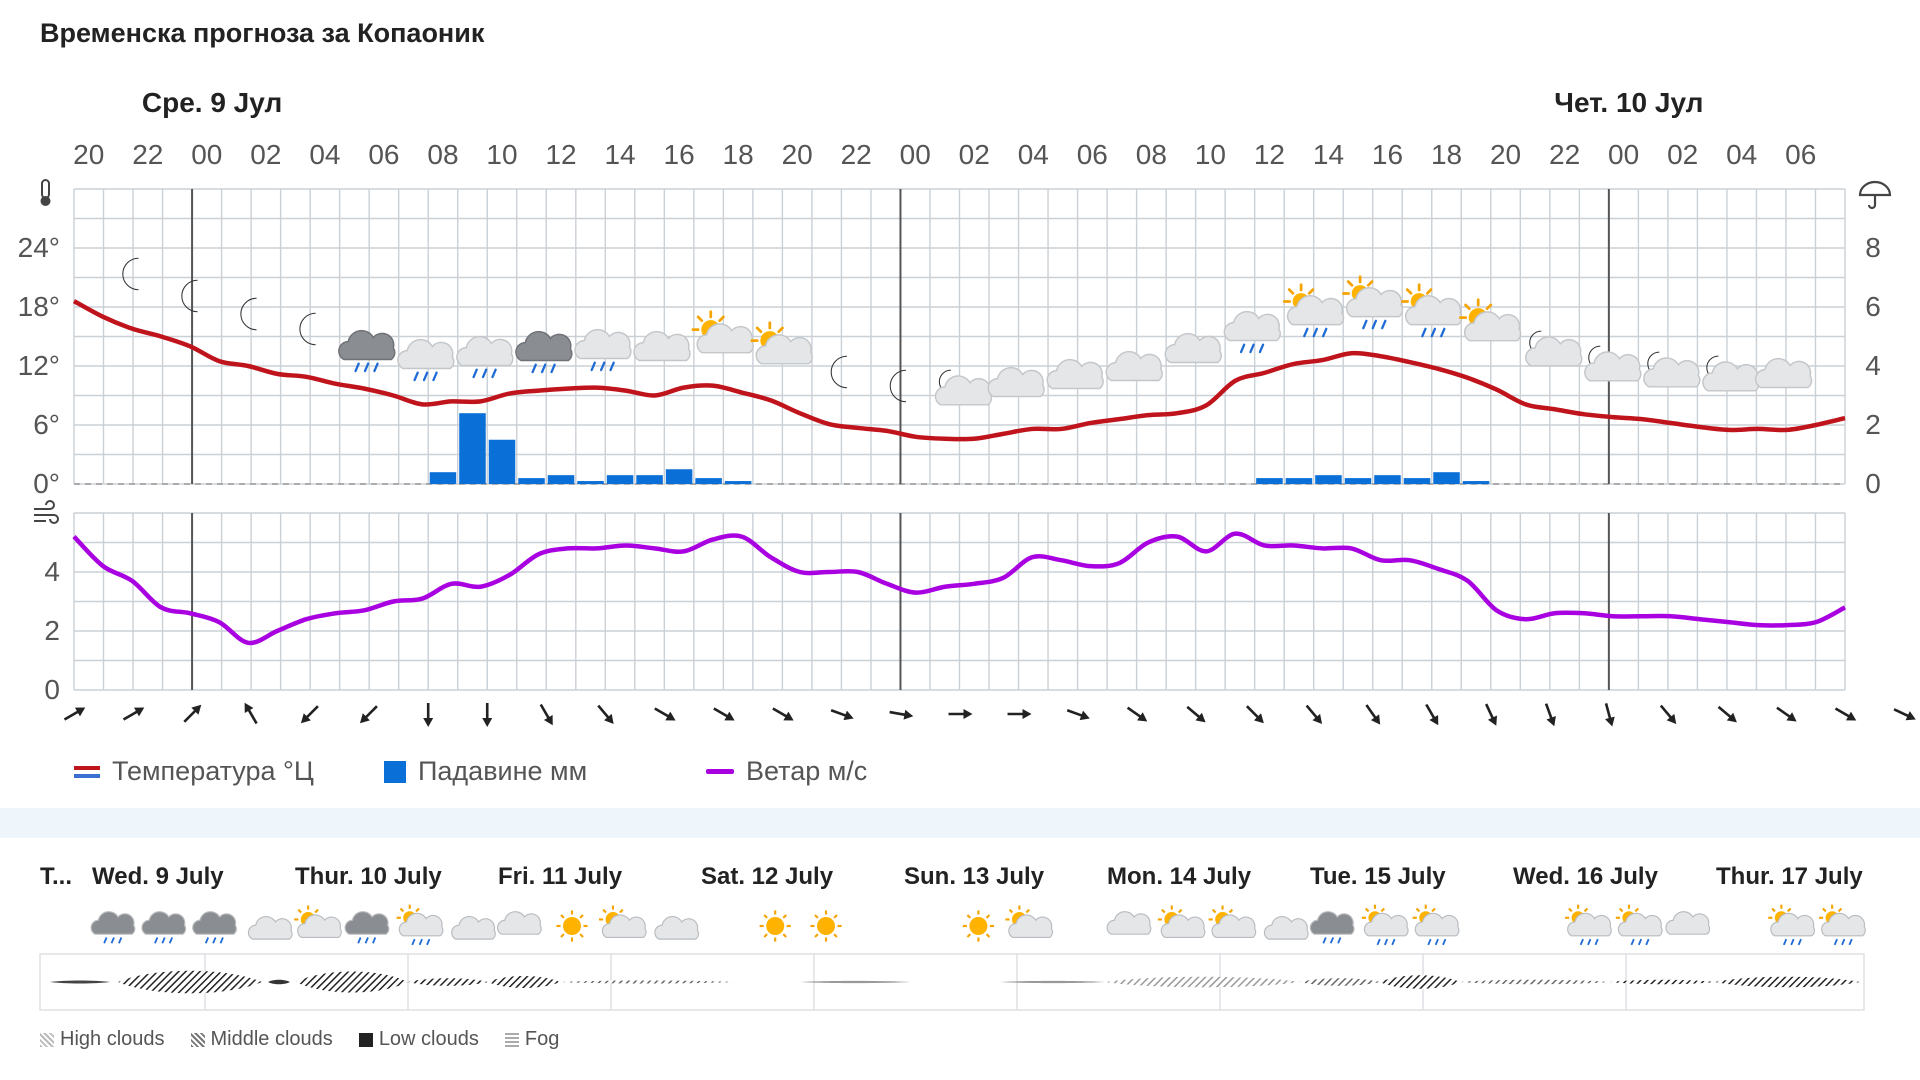  What do you see at coordinates (767, 876) in the screenshot?
I see `weekly-day-label: Sat. 12 July` at bounding box center [767, 876].